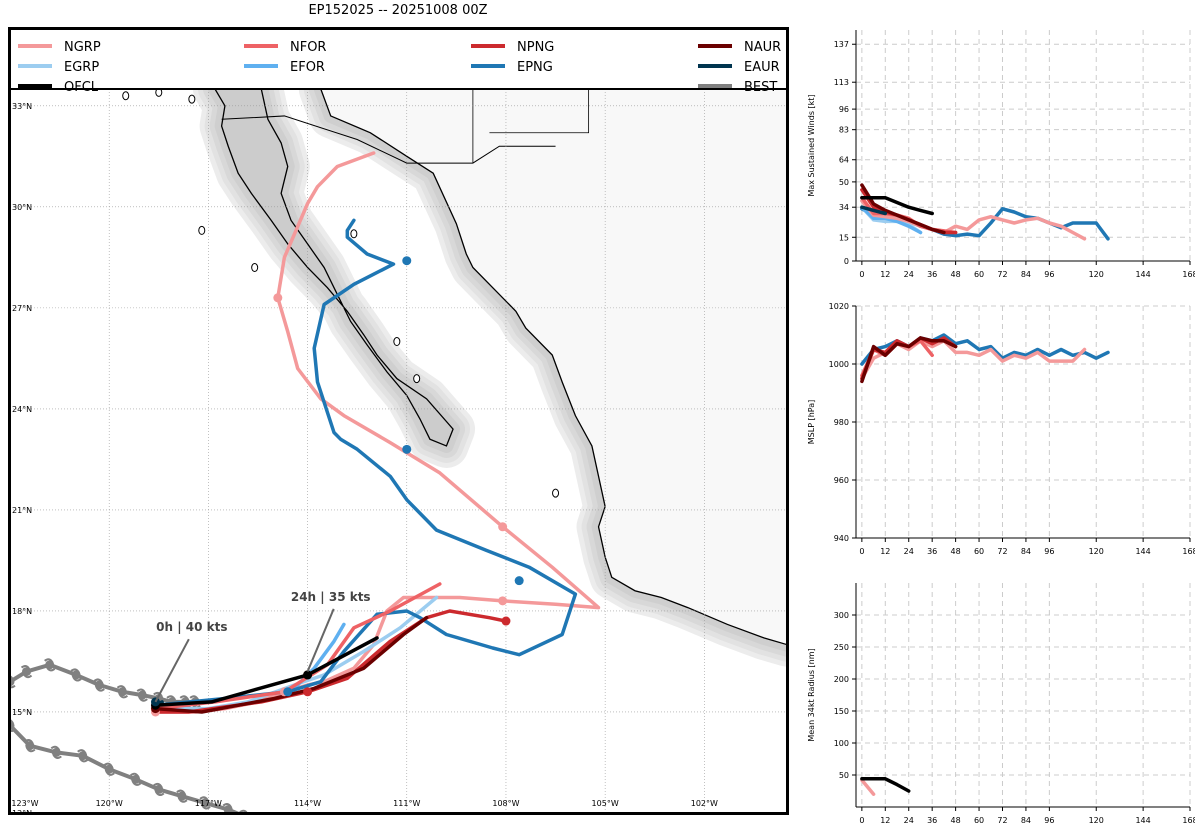 This screenshot has height=840, width=1200. I want to click on ytick-label: 940, so click(841, 538).